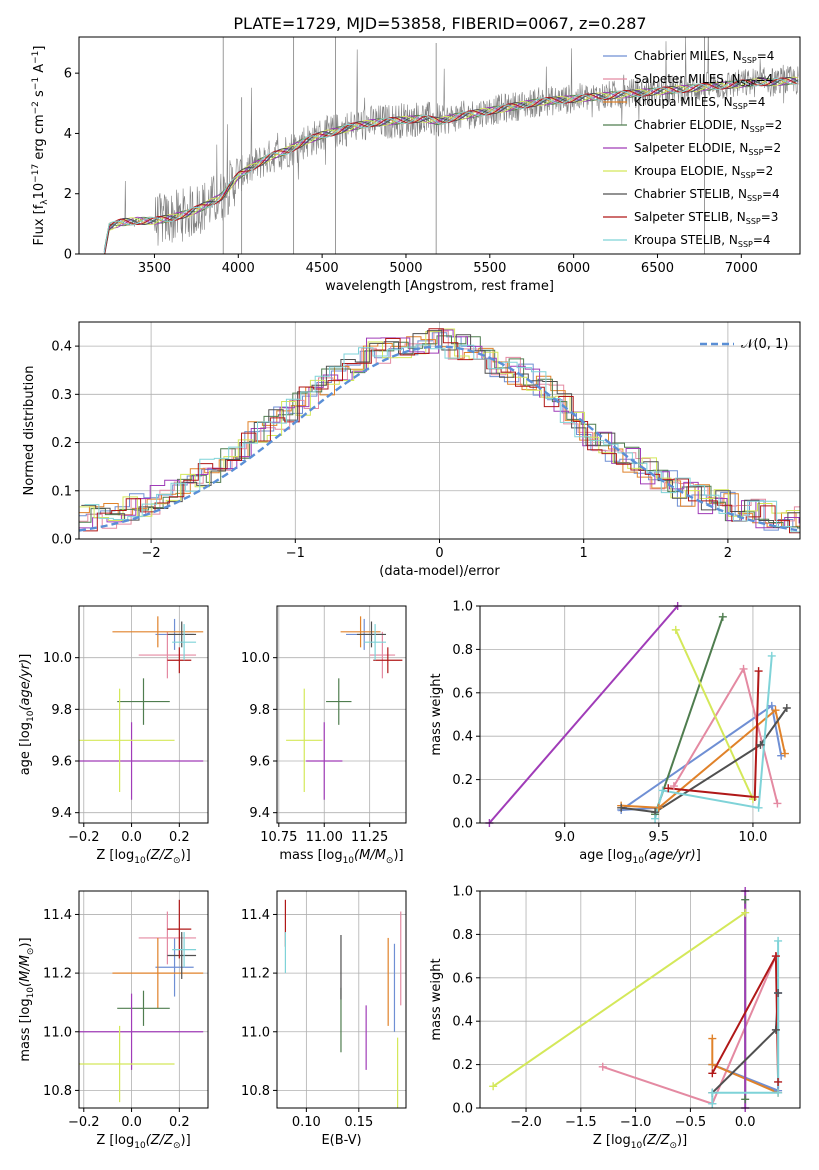 This screenshot has height=1170, width=819. Describe the element at coordinates (636, 1122) in the screenshot. I see `x-tick-label: −1.0` at that location.